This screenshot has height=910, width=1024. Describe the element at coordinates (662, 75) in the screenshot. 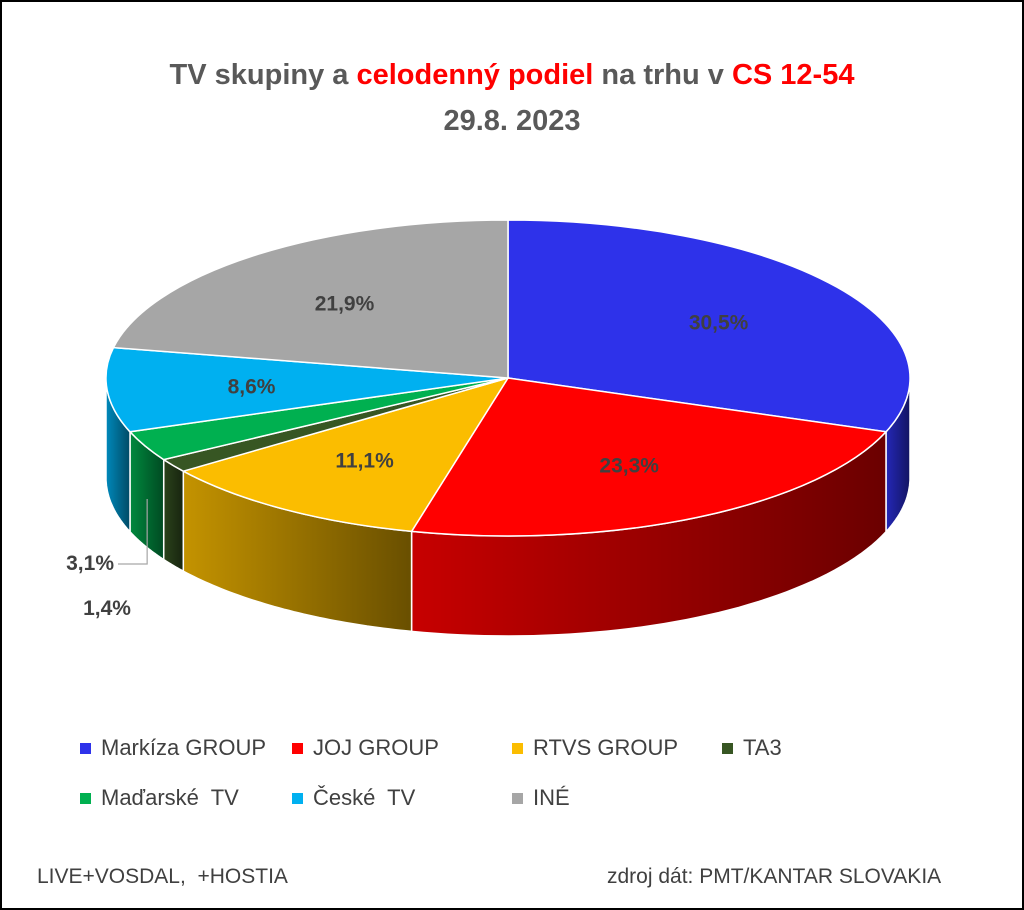

I see `title-part-3: na trhu v` at that location.